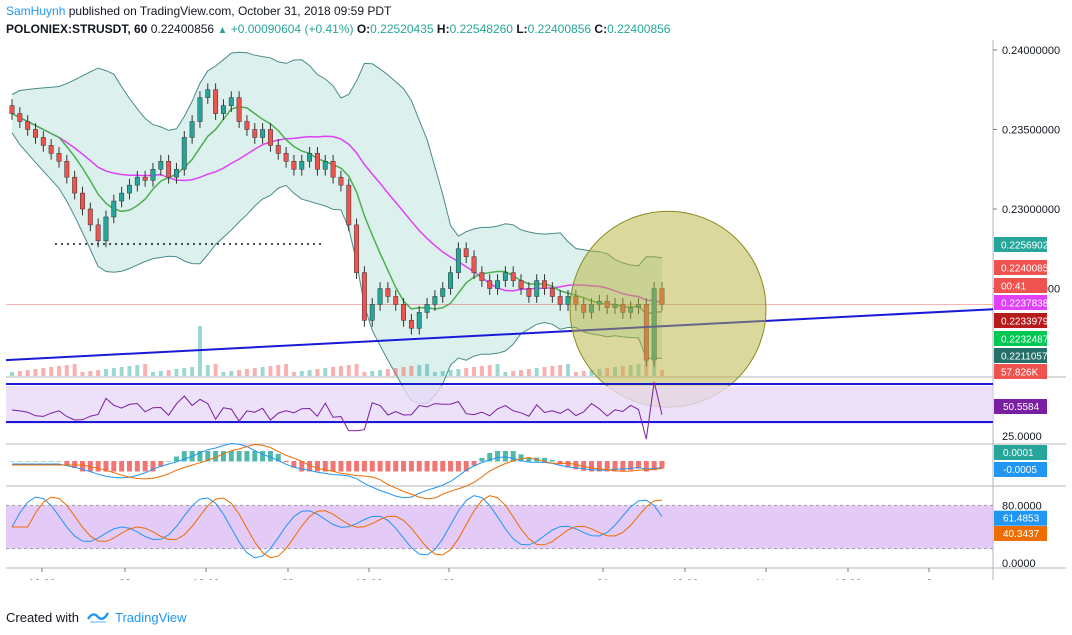 Image resolution: width=1072 pixels, height=635 pixels. I want to click on close-value: 0.22400856, so click(639, 29).